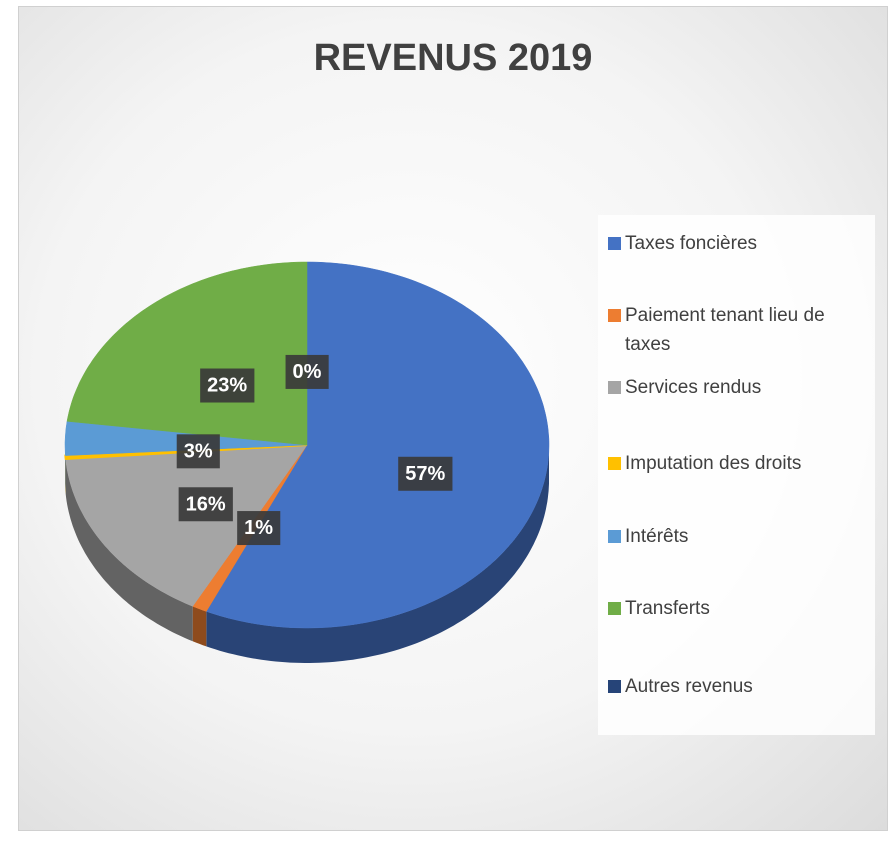  Describe the element at coordinates (713, 463) in the screenshot. I see `legend-label: Imputation des droits` at that location.